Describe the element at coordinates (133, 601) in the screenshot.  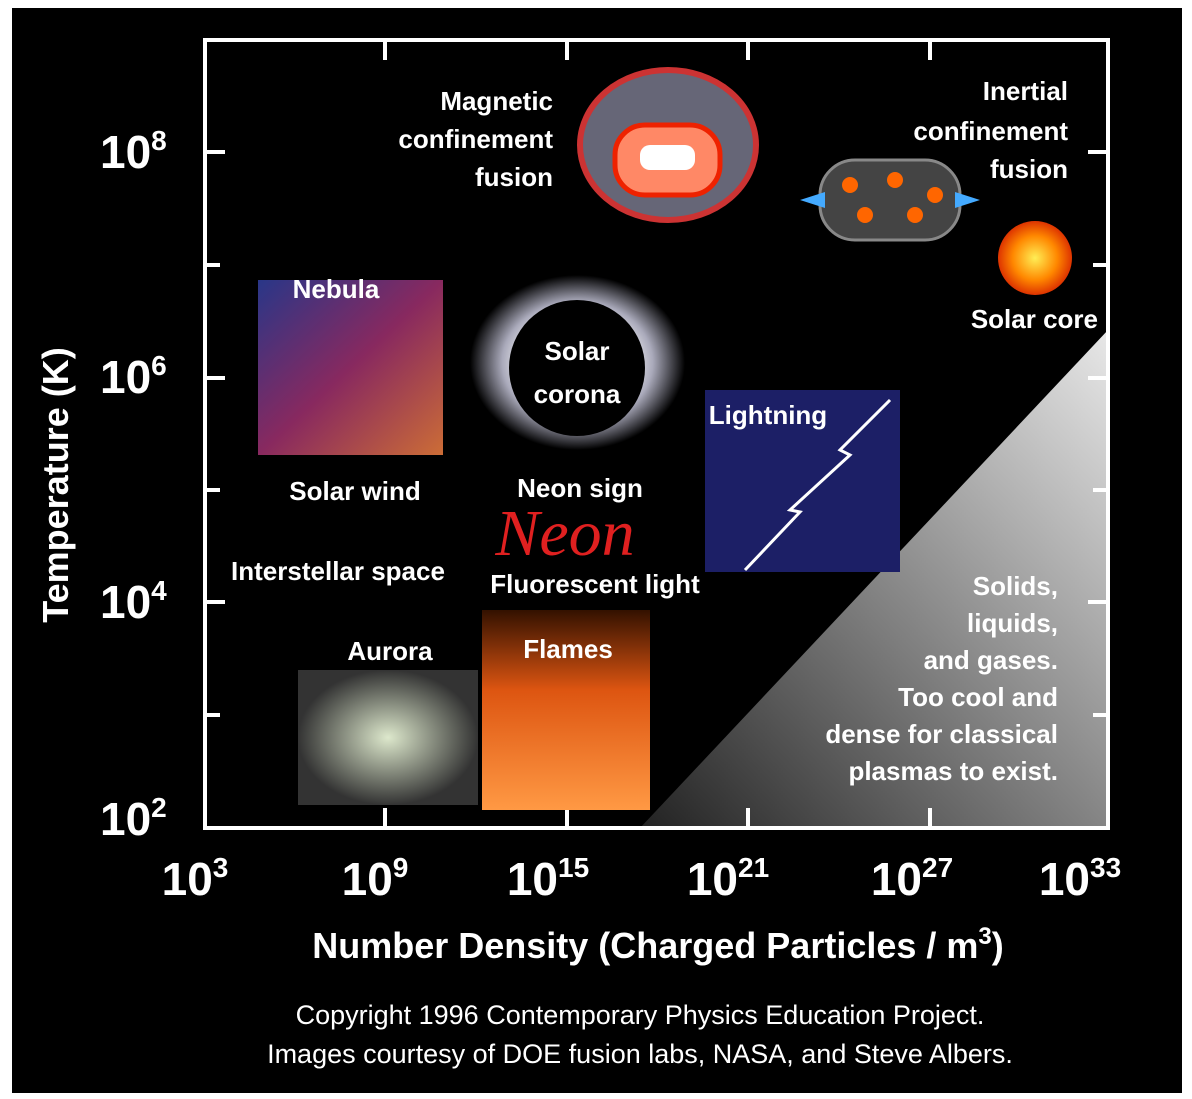
I see `y-tick-label: 10⁴` at that location.